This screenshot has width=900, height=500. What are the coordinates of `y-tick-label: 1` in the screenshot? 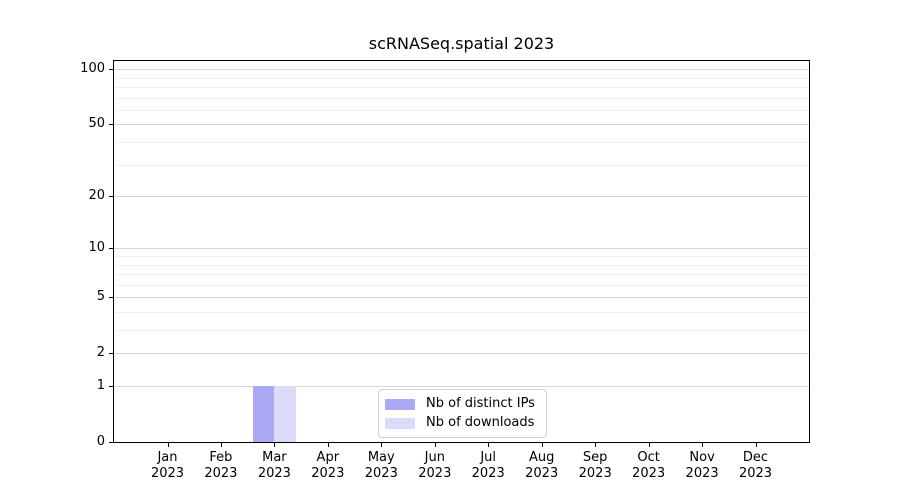 It's located at (100, 385).